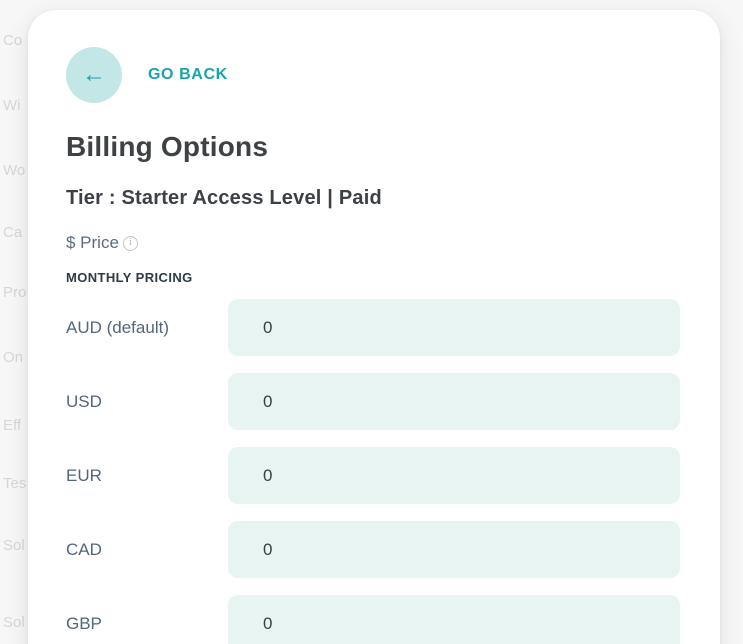 The width and height of the screenshot is (743, 644). Describe the element at coordinates (84, 475) in the screenshot. I see `currency-label: EUR` at that location.